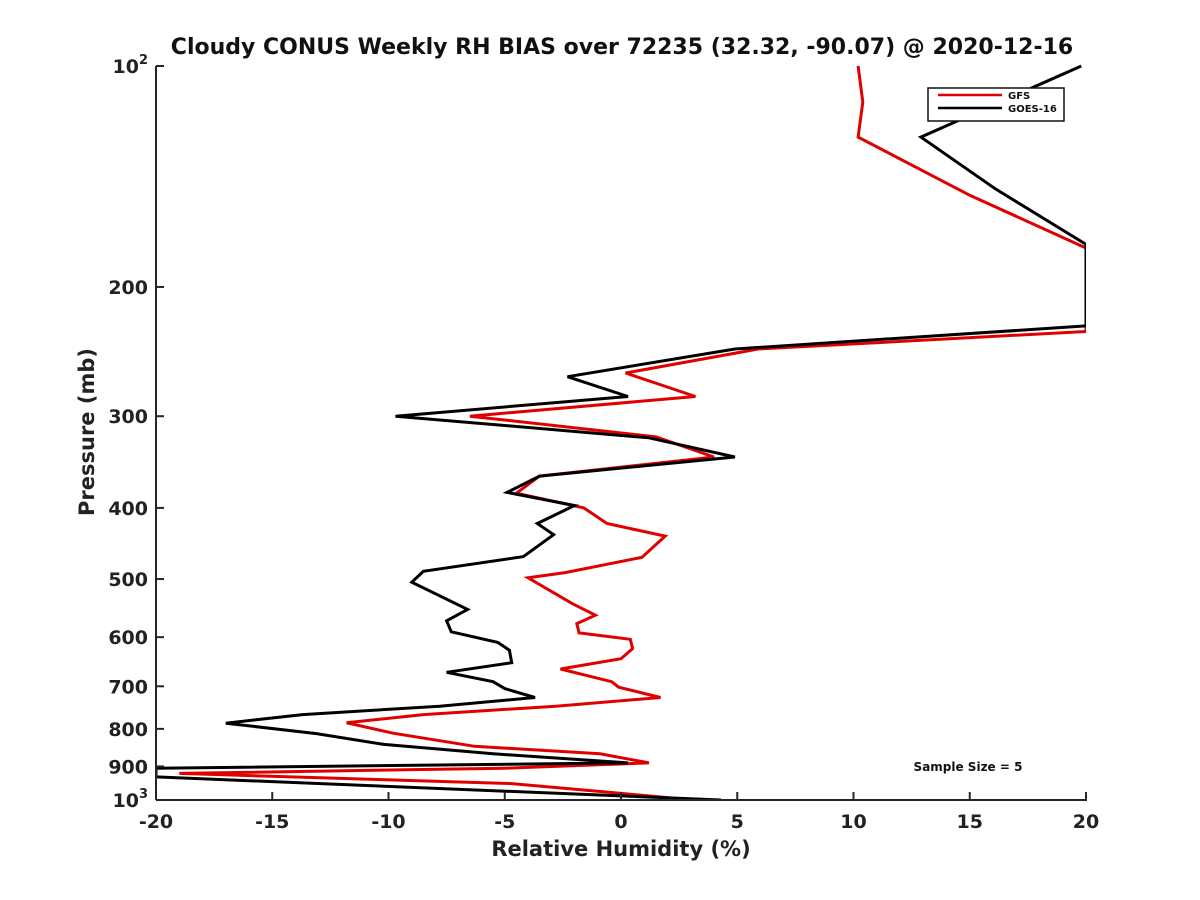 The image size is (1200, 900). I want to click on y-tick-label: 200, so click(128, 288).